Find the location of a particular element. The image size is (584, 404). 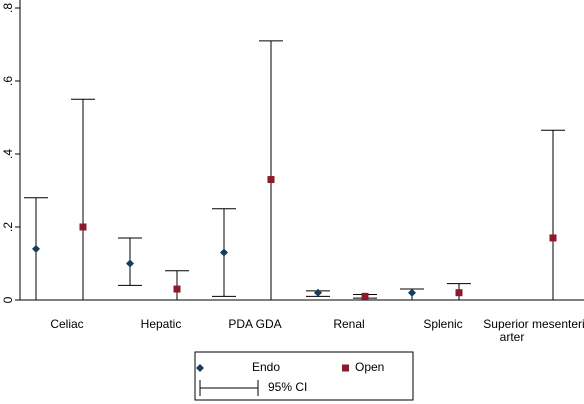

y-tick-label: .8 is located at coordinates (8, 8).